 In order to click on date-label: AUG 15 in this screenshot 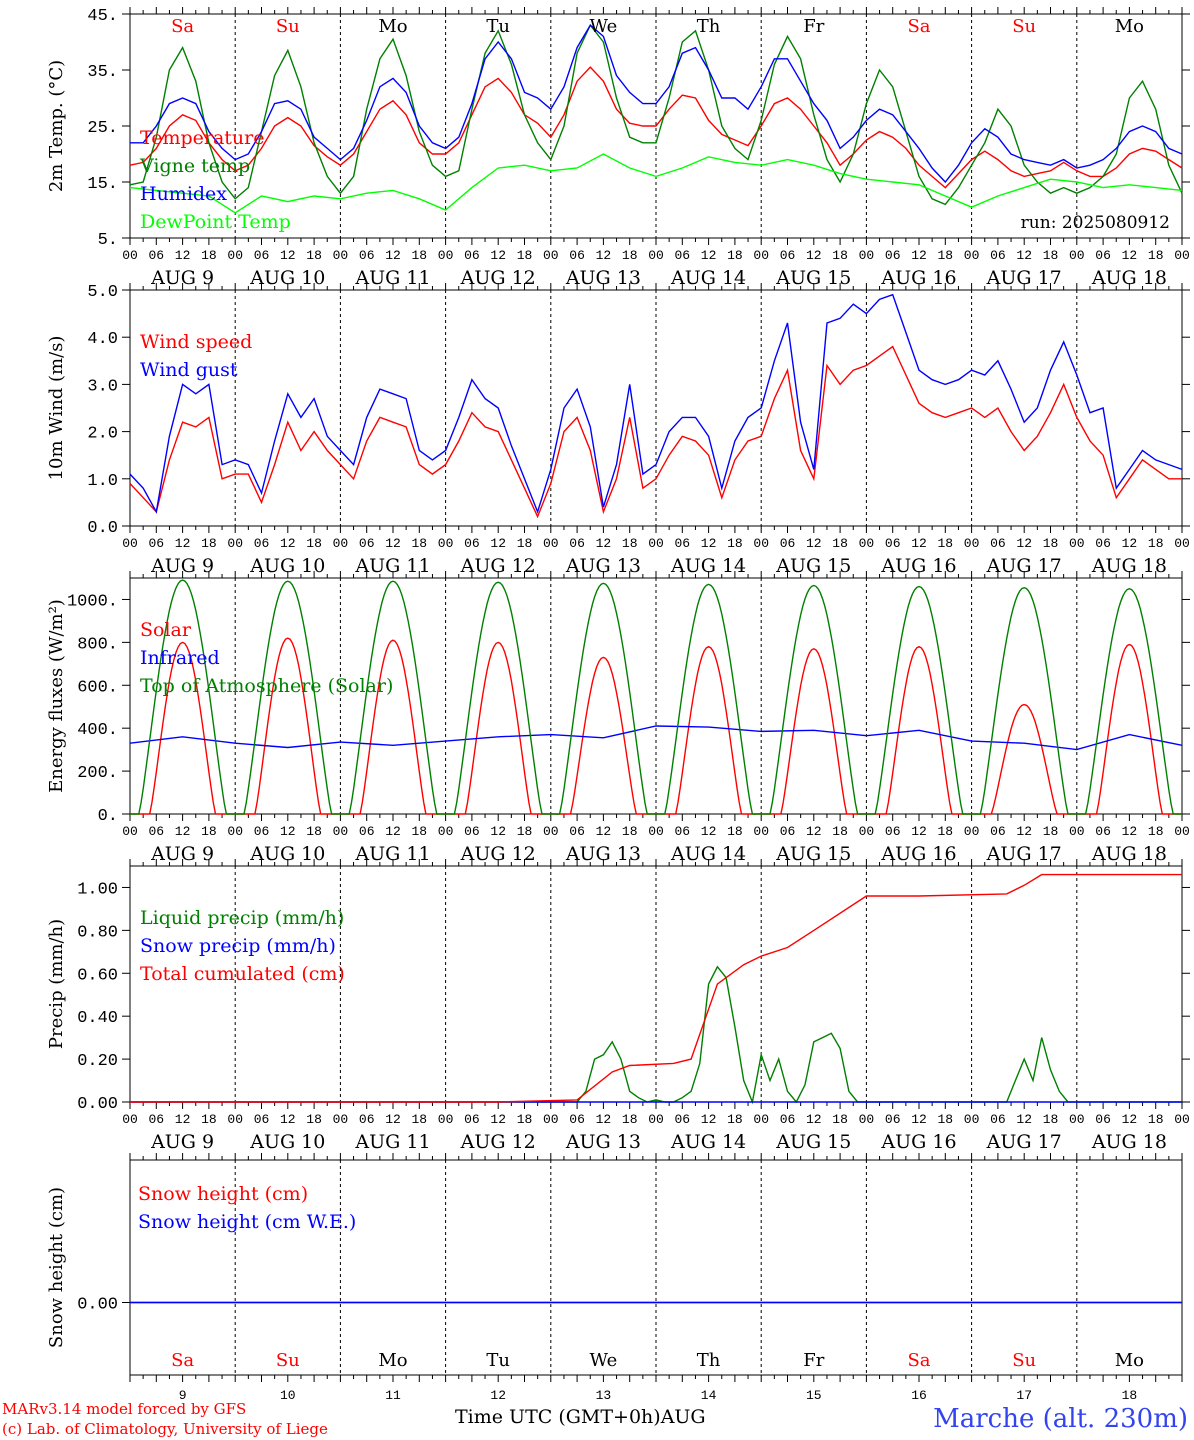, I will do `click(813, 1142)`.